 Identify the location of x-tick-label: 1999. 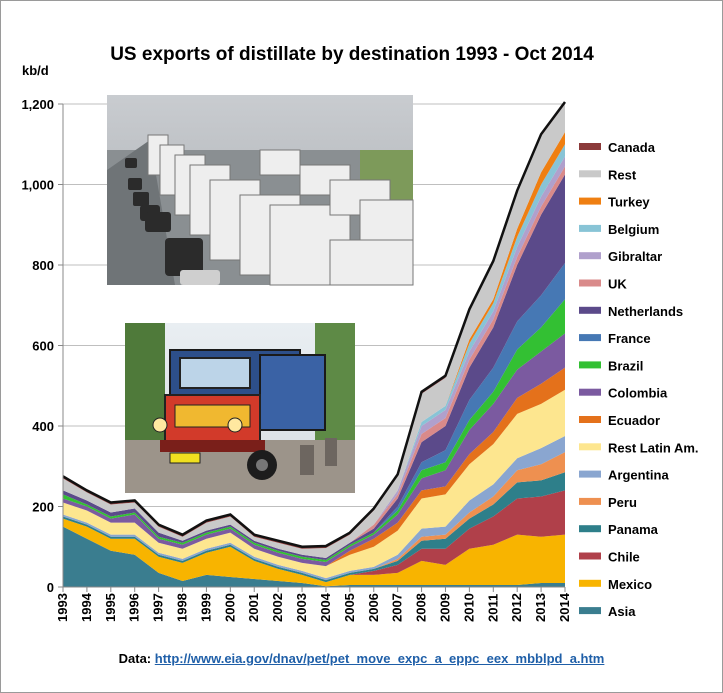
(205, 607).